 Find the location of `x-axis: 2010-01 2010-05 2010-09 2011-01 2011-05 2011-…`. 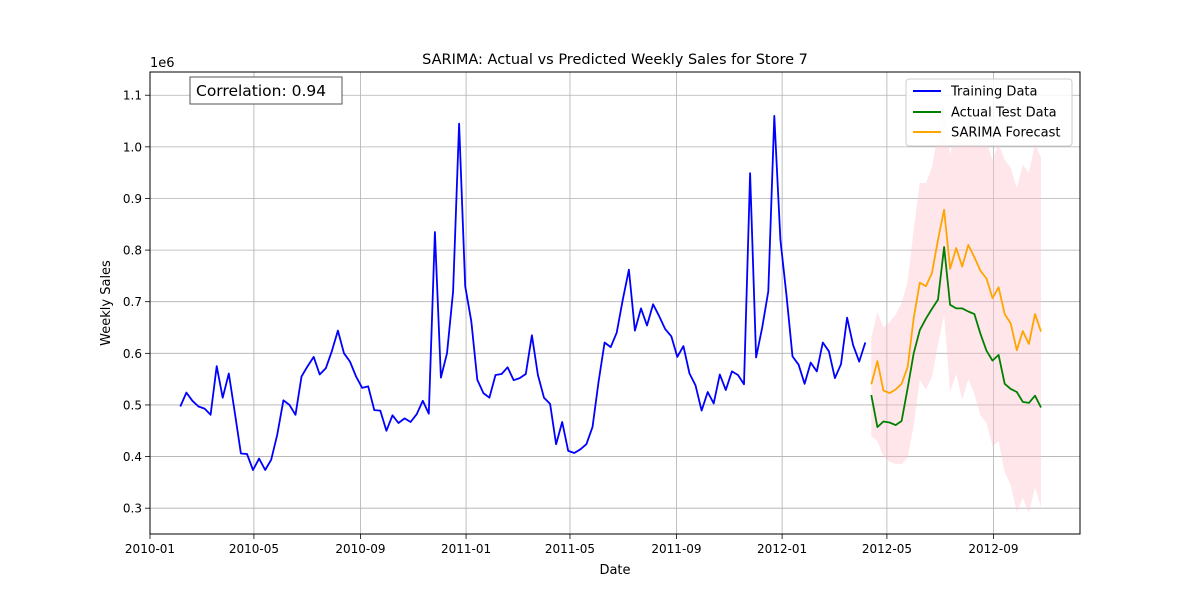

x-axis: 2010-01 2010-05 2010-09 2011-01 2011-05 2011-… is located at coordinates (571, 545).